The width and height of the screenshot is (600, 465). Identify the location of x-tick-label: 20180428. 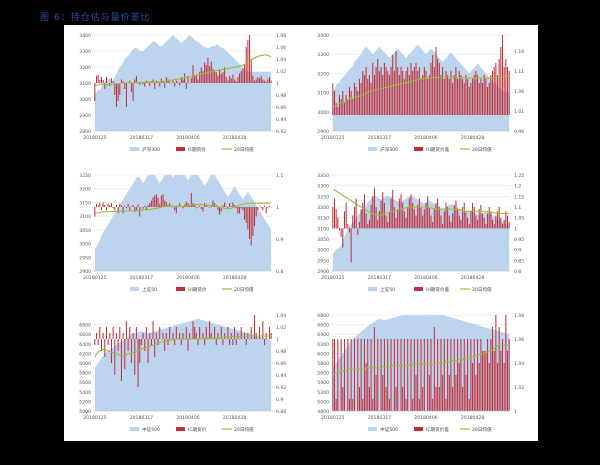
(234, 418).